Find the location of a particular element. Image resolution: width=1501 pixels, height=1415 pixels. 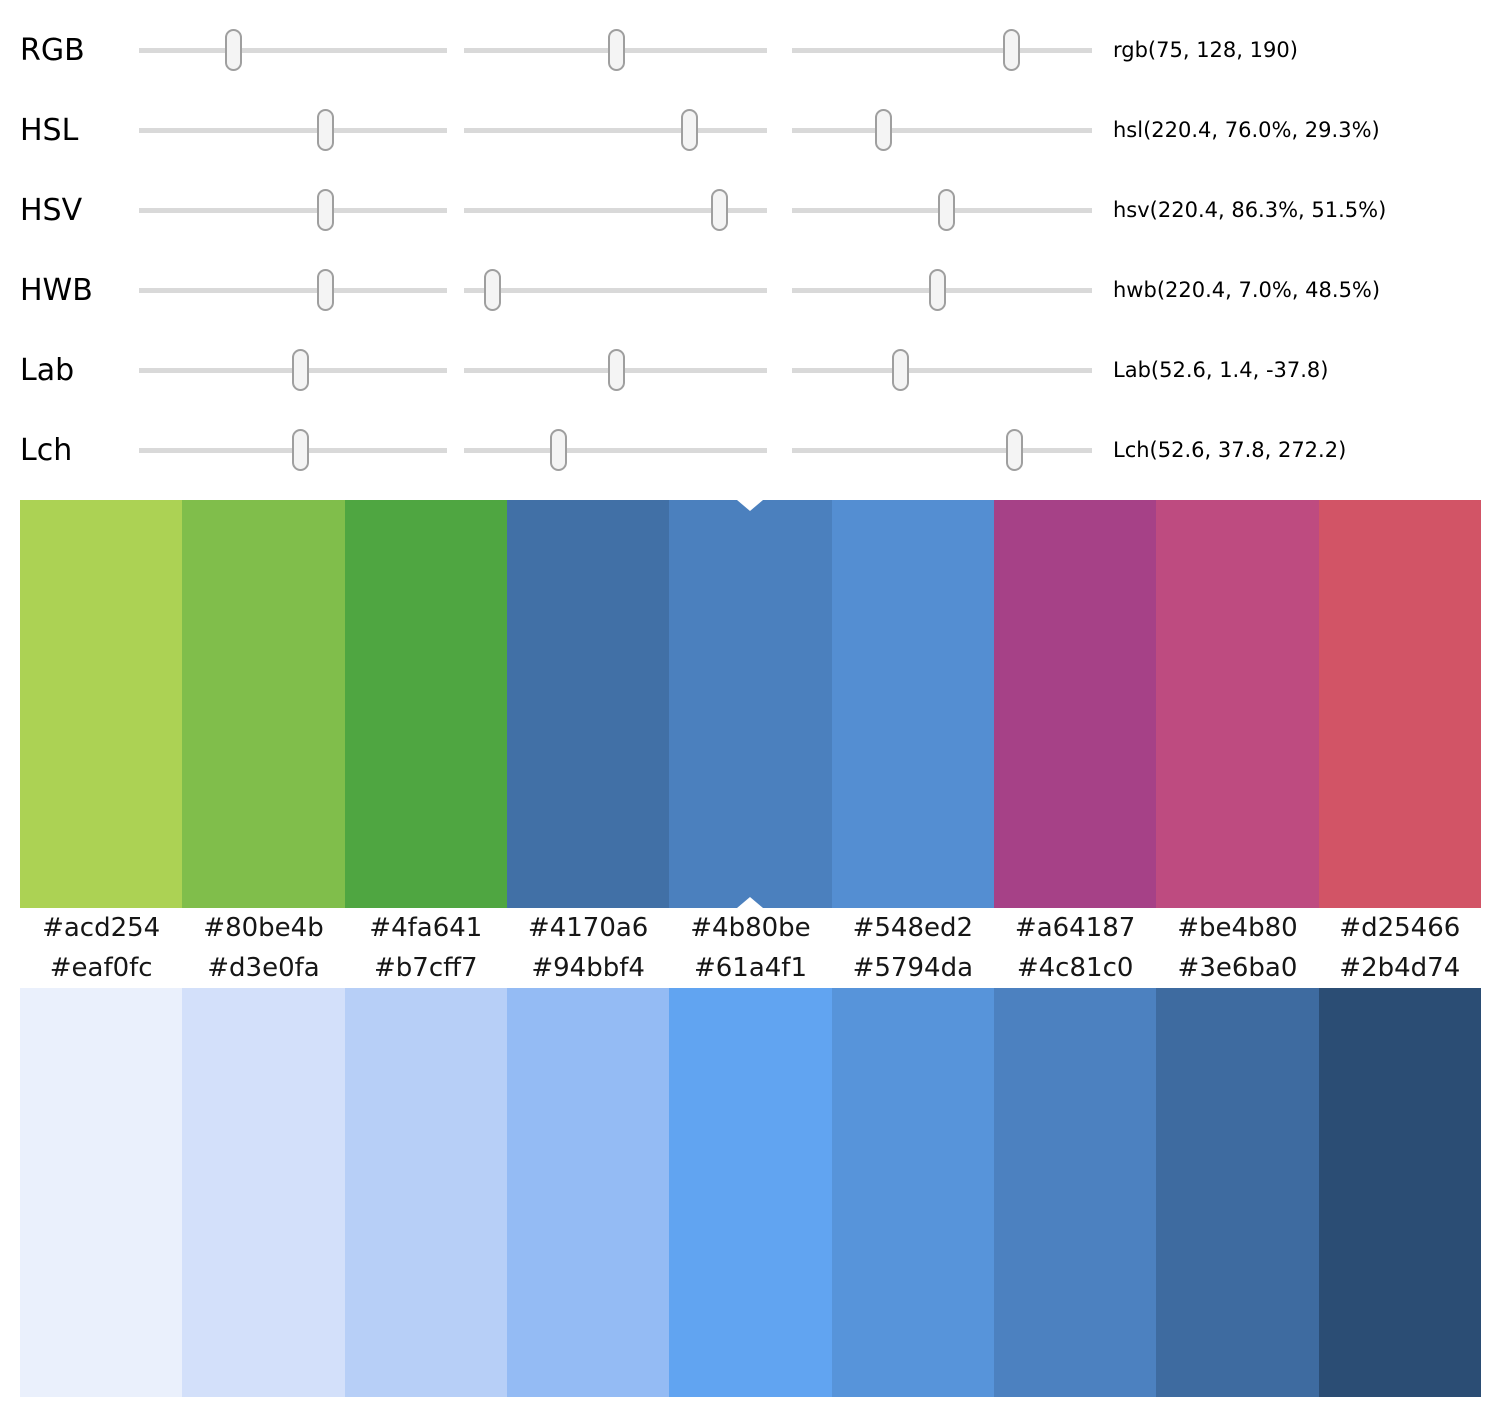

palette-swatch-selected is located at coordinates (750, 704).